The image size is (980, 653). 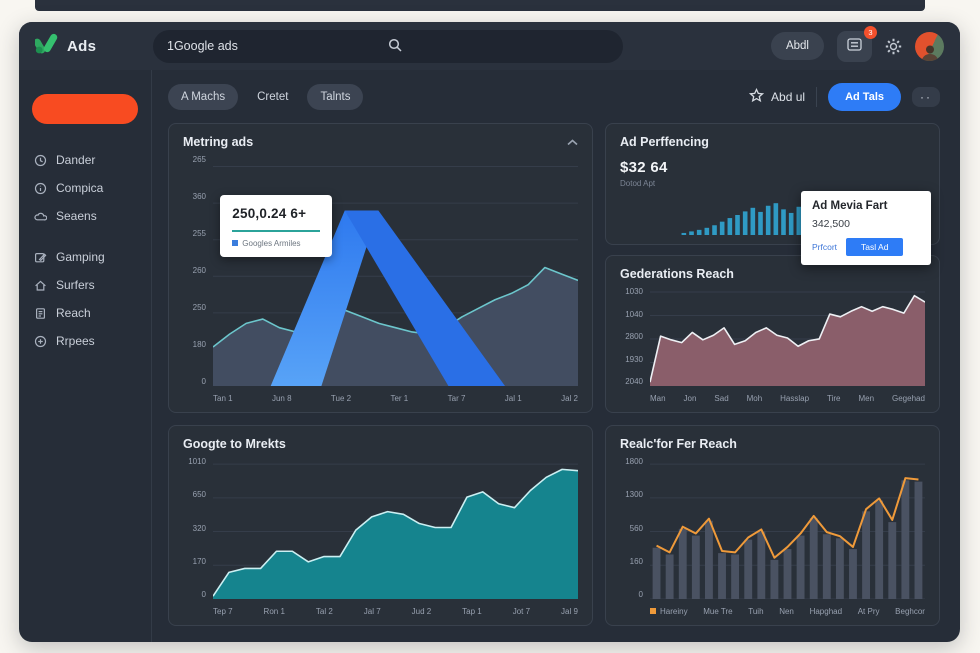 I want to click on x-axis-tick: Tire, so click(x=834, y=398).